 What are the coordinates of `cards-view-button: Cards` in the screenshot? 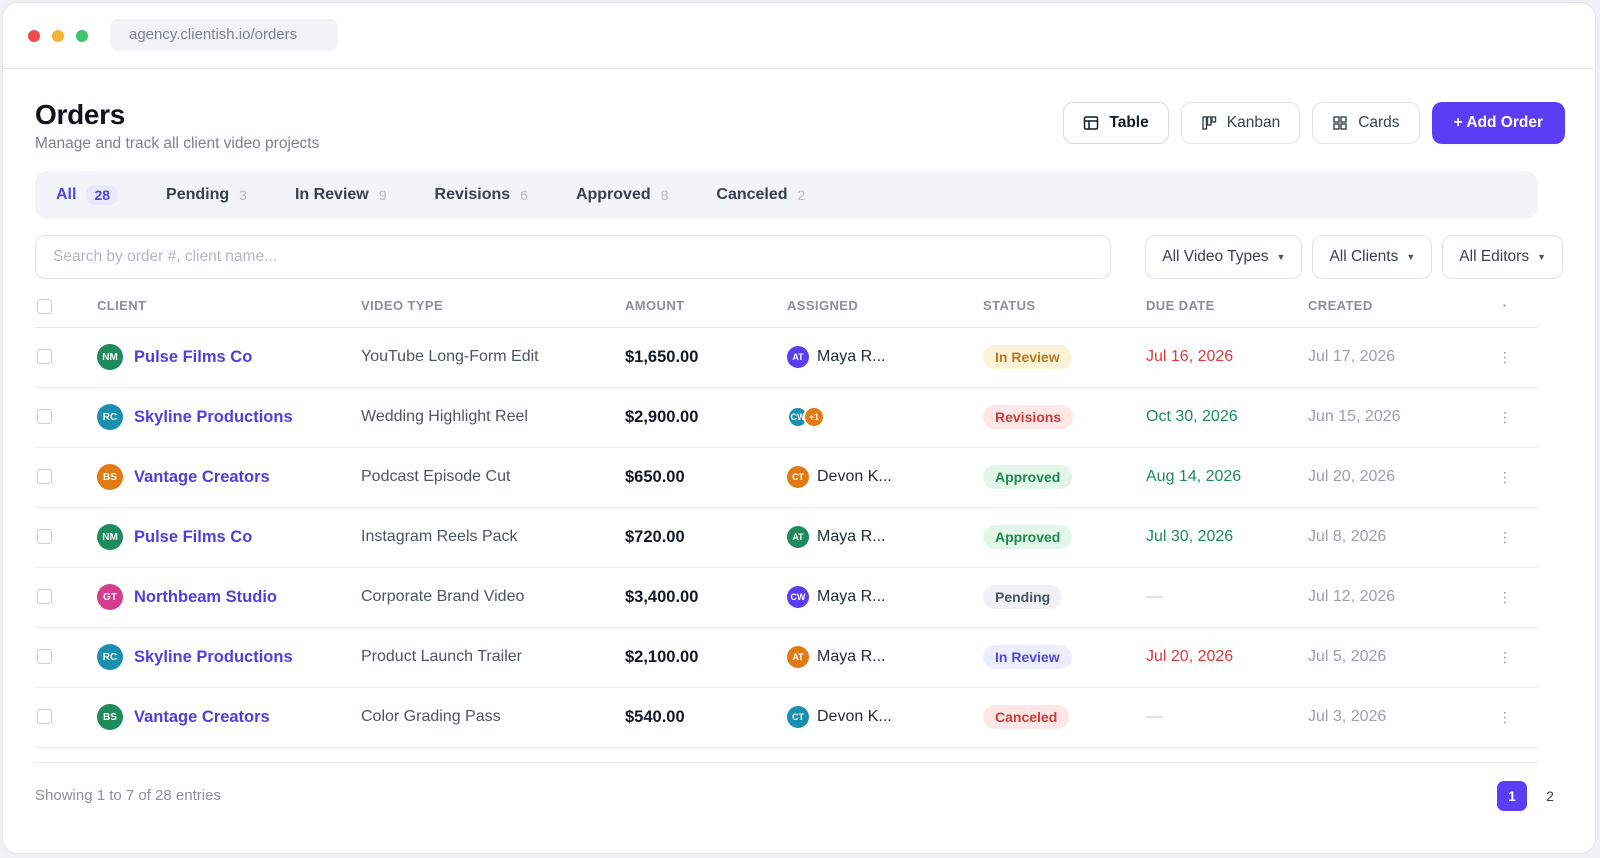 It's located at (1366, 123).